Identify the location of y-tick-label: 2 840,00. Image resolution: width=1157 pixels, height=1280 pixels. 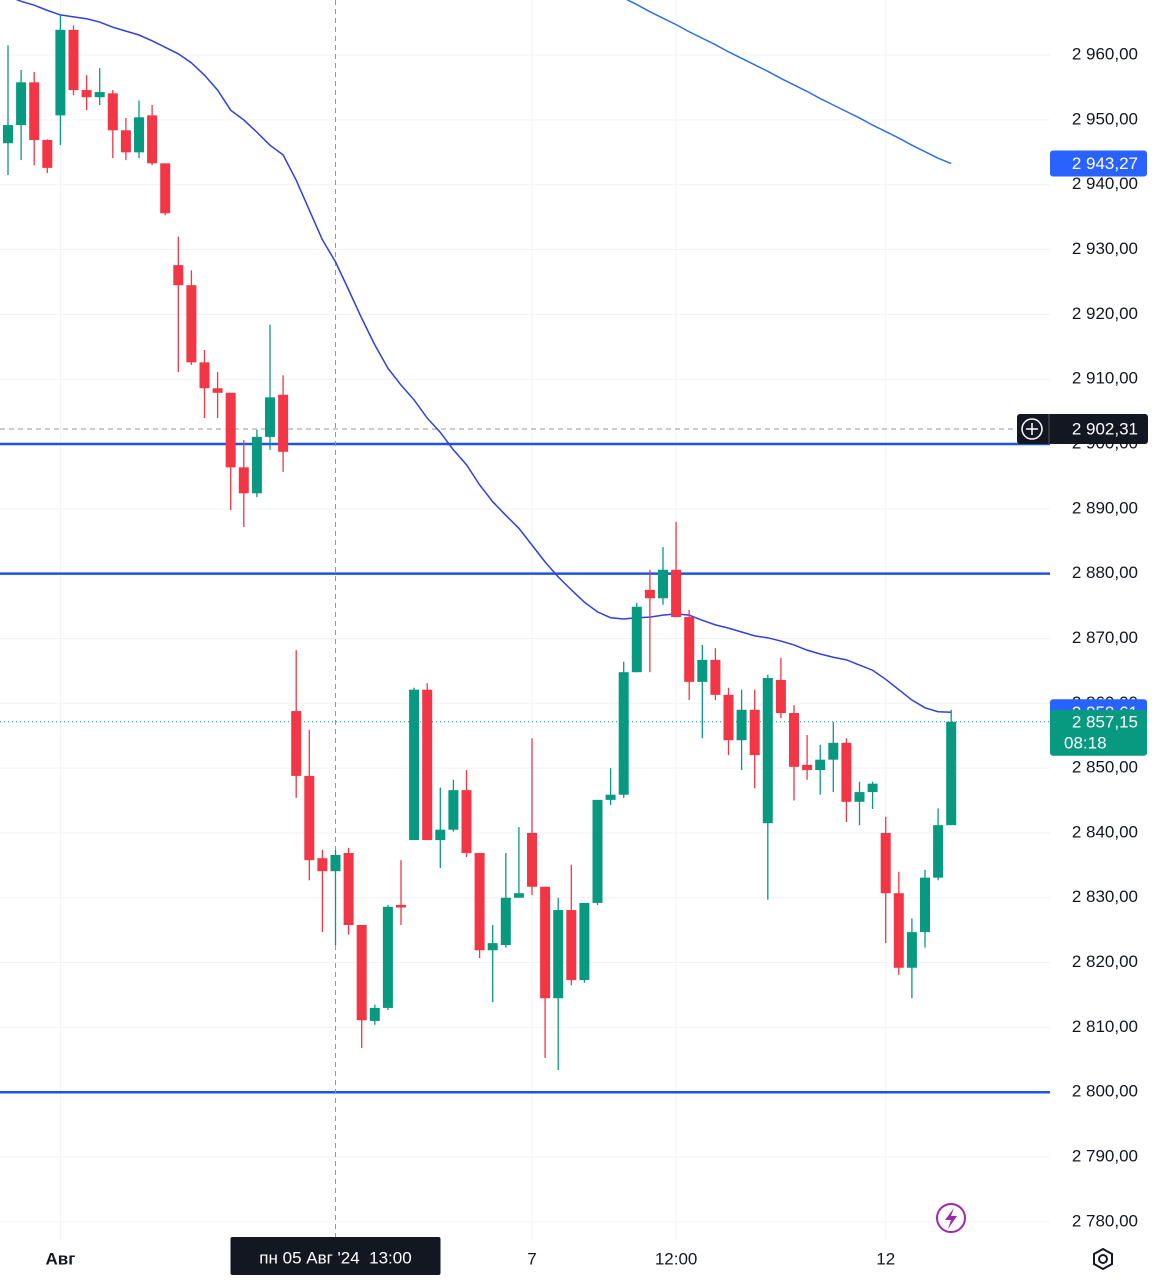
(1105, 831).